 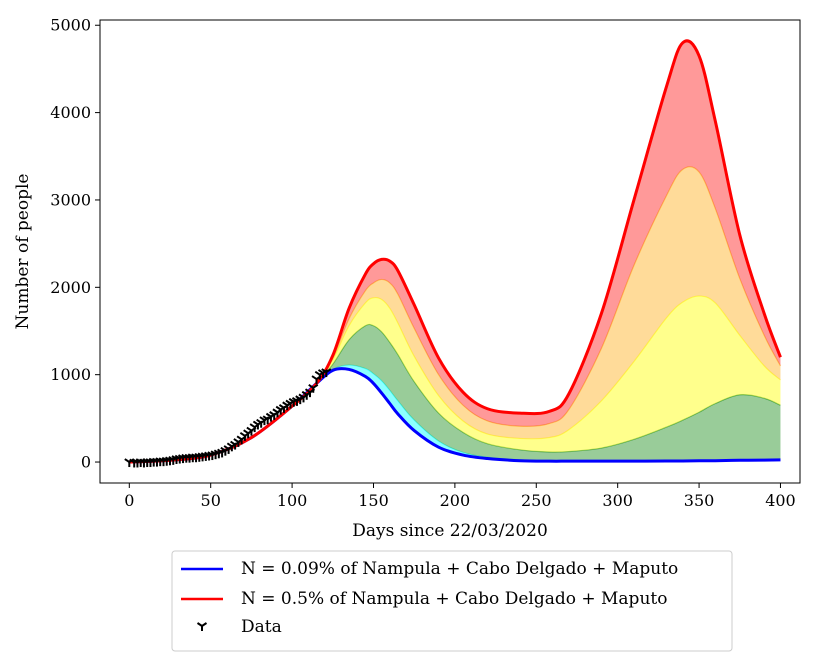 I want to click on legend-data-marker, so click(x=202, y=626).